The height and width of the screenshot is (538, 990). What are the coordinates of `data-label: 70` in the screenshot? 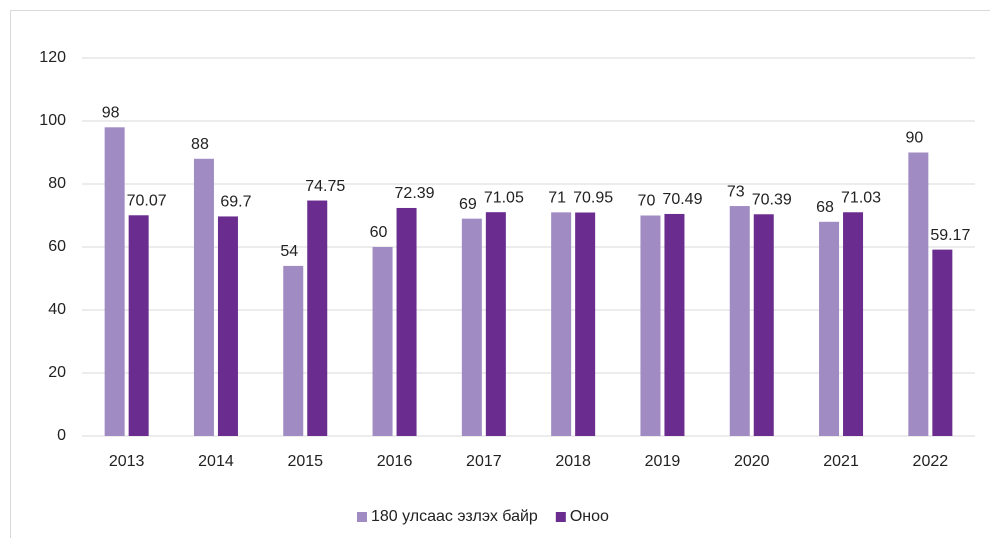 It's located at (647, 201).